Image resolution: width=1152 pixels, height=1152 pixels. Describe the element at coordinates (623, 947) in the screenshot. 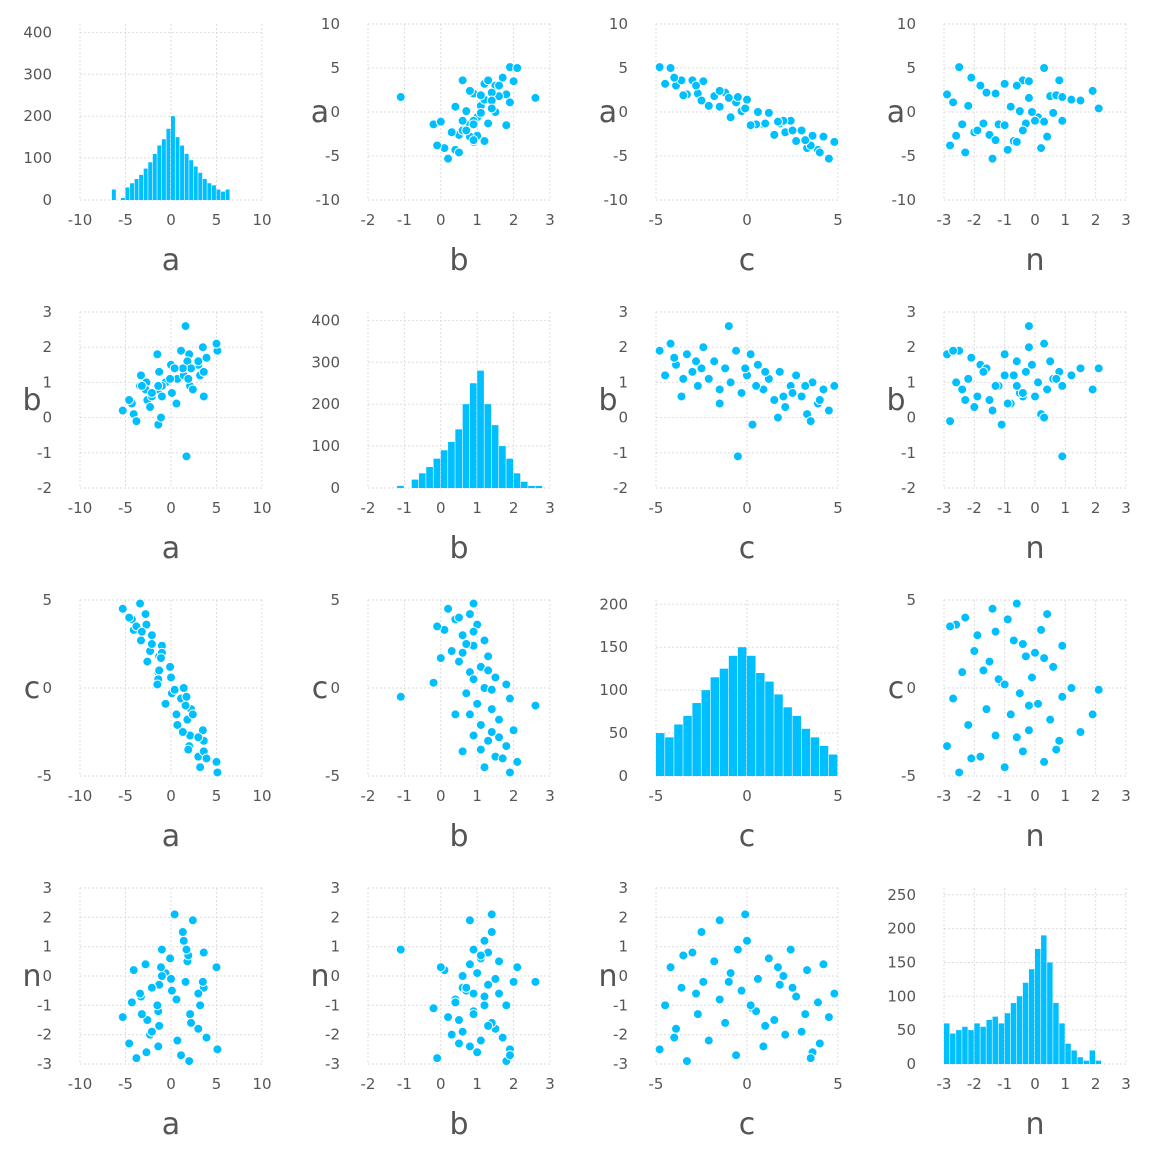

I see `y-tick-label: 1` at that location.